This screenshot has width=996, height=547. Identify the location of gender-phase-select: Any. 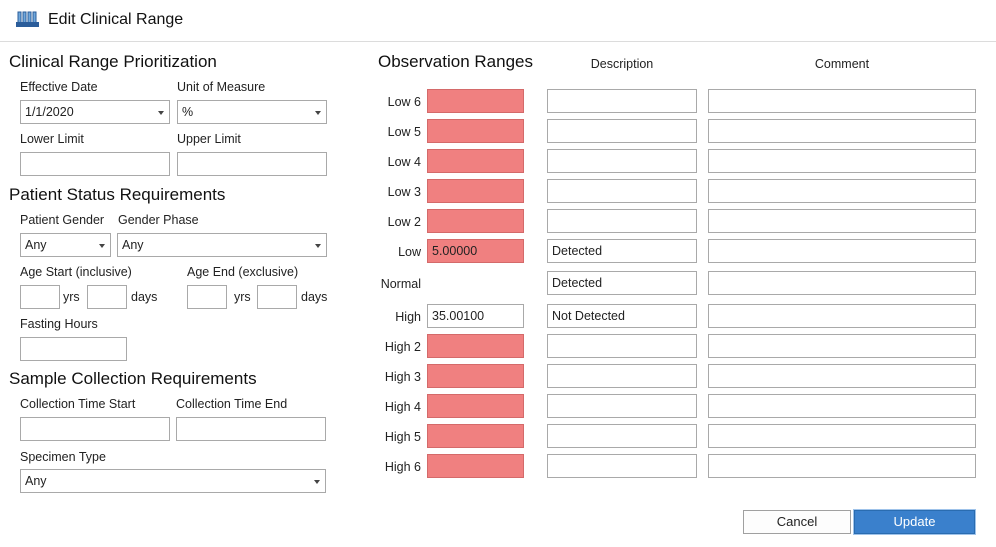
(222, 245).